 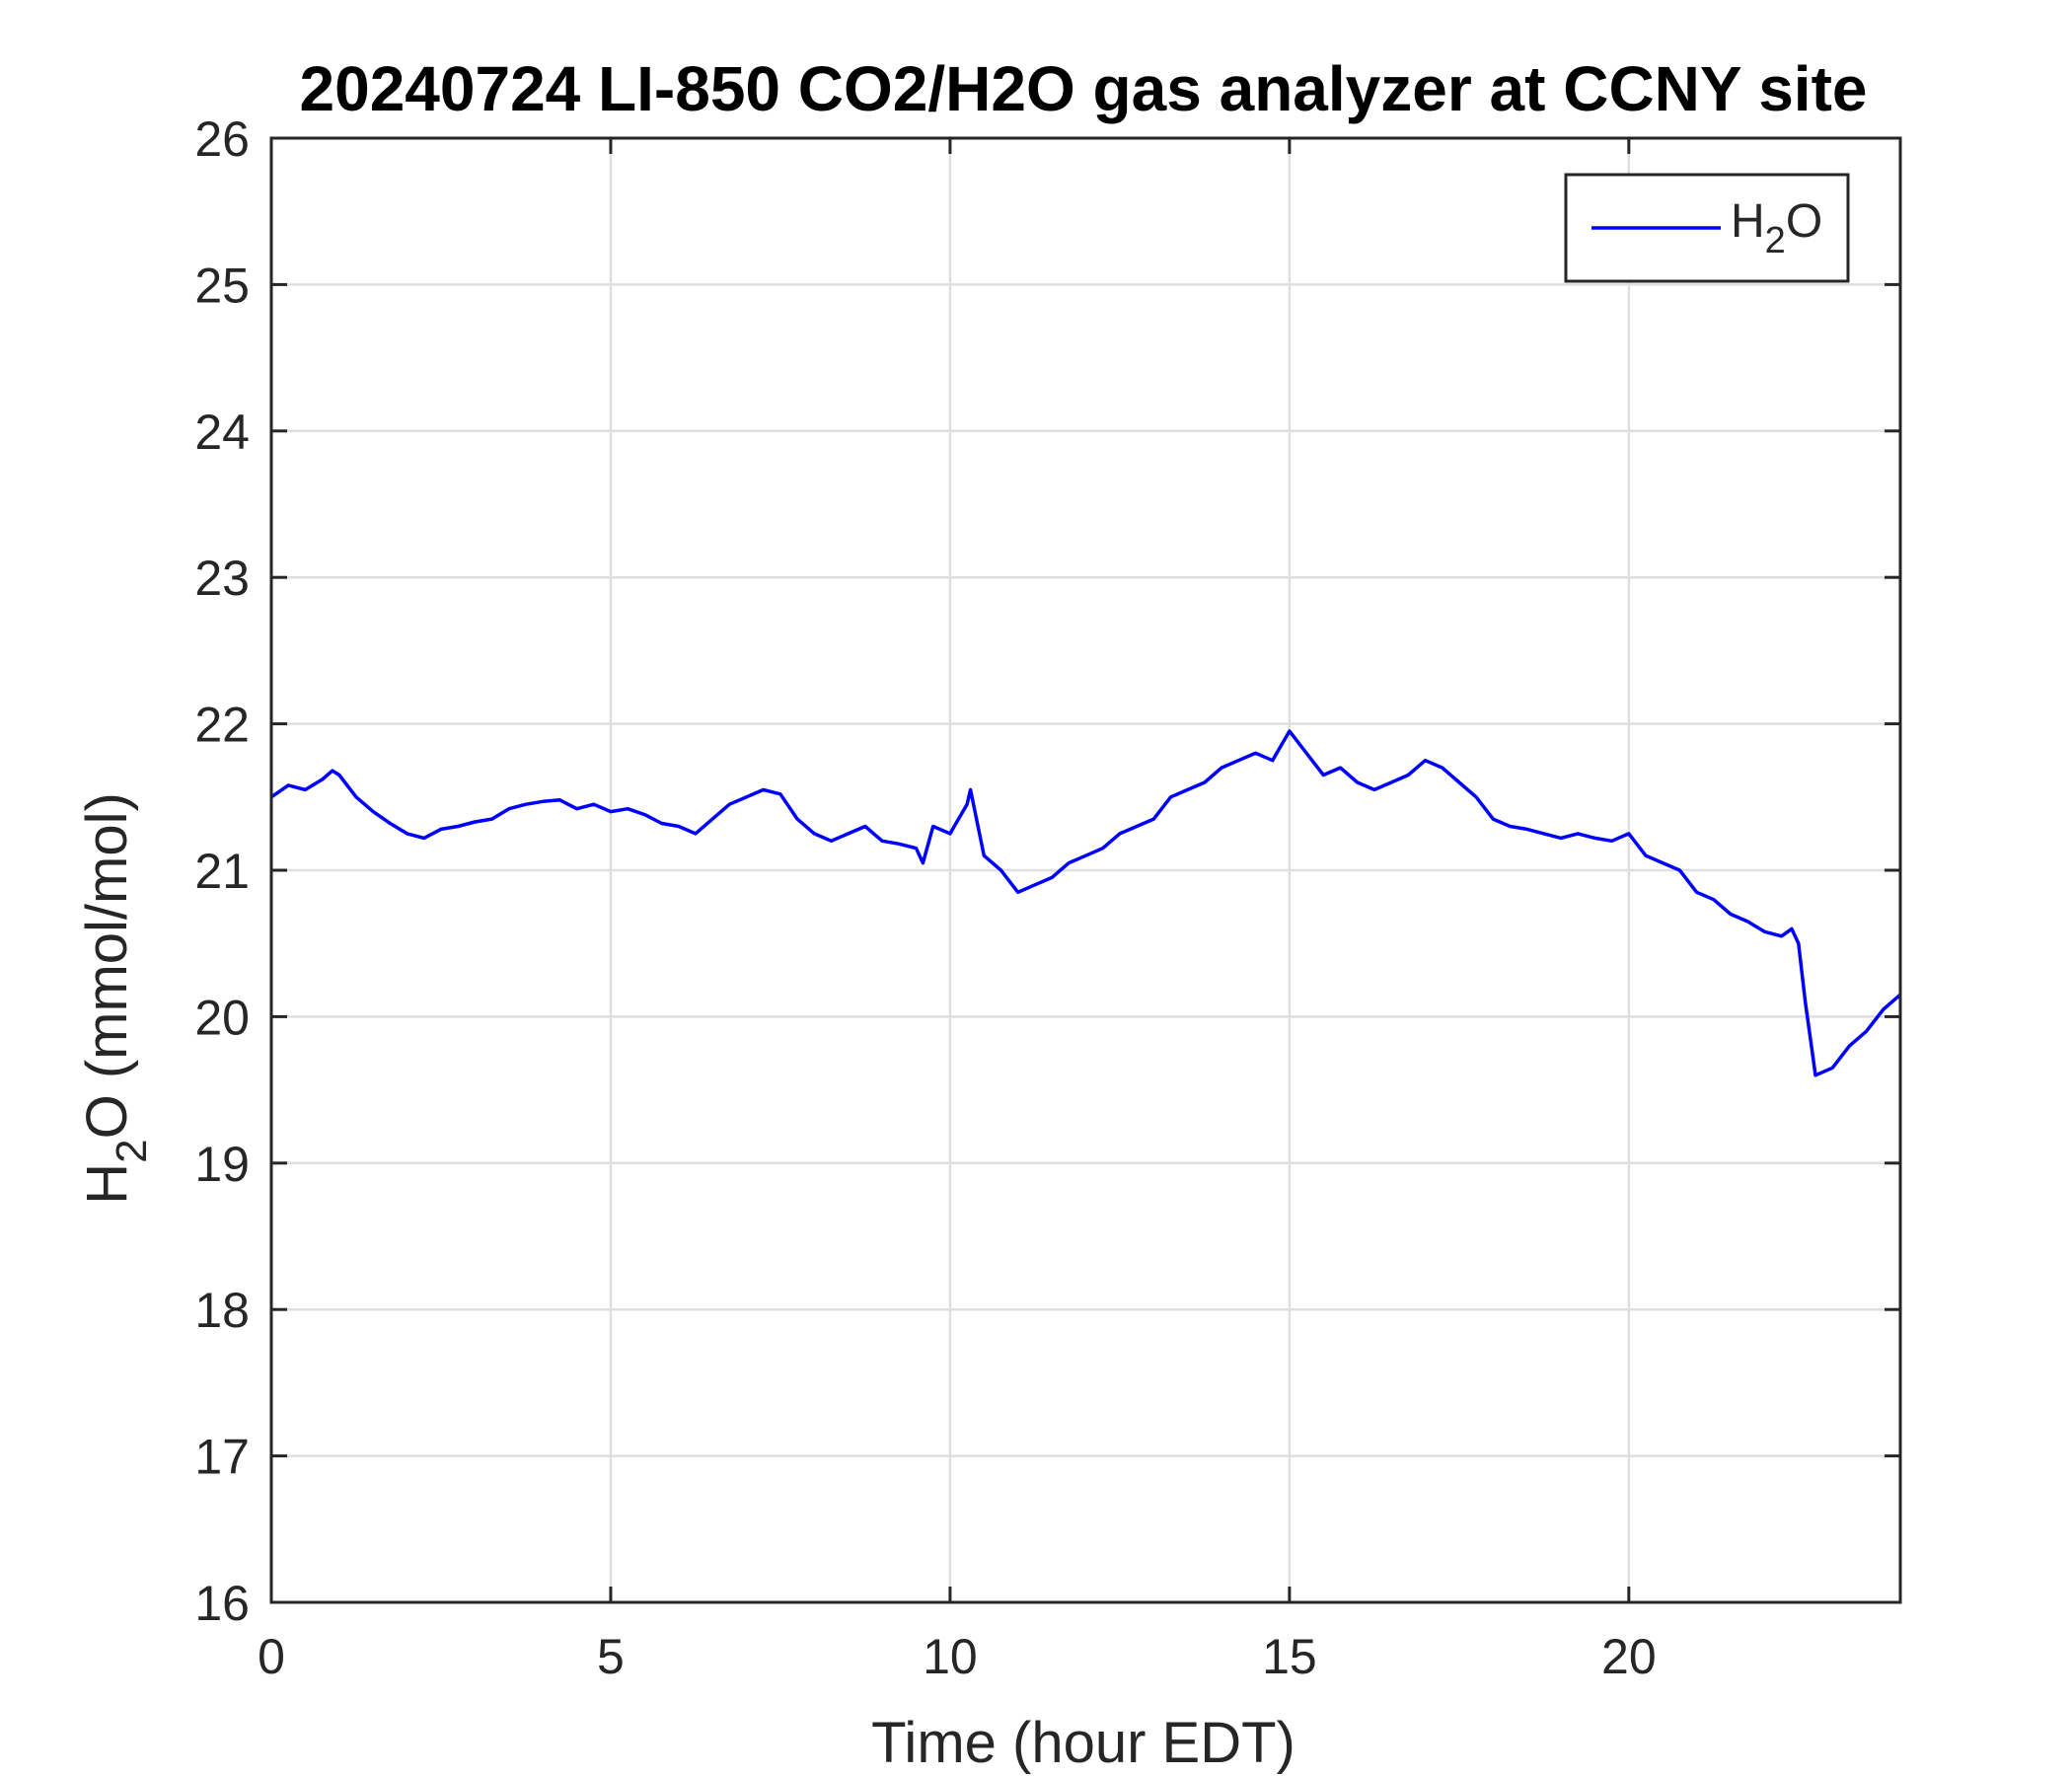 What do you see at coordinates (132, 1150) in the screenshot?
I see `y-axis-label-subscript: 2` at bounding box center [132, 1150].